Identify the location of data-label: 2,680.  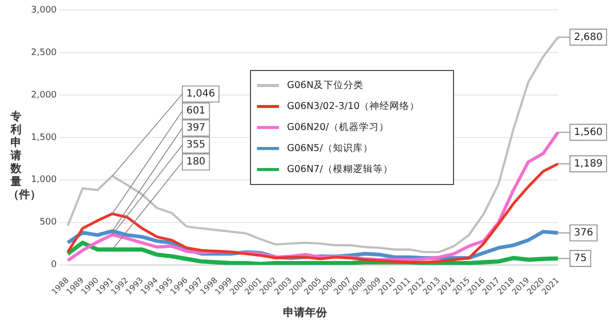
(588, 37).